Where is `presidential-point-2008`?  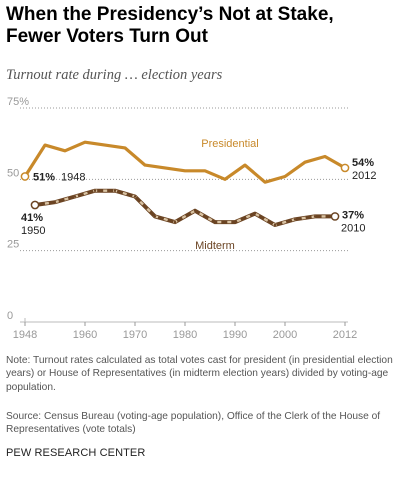
presidential-point-2008 is located at coordinates (325, 156).